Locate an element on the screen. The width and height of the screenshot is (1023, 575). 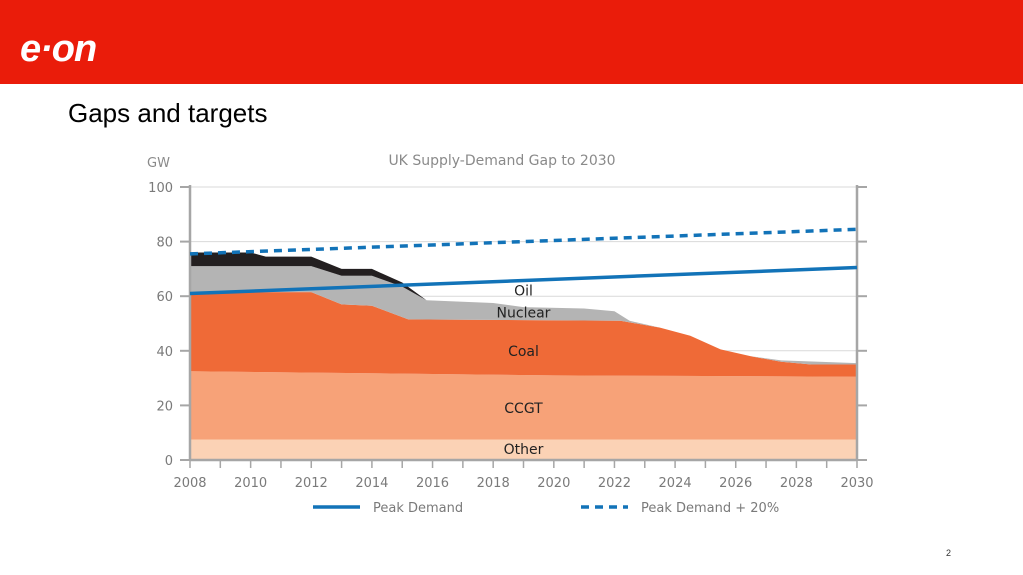
header-band: e·on is located at coordinates (511, 42).